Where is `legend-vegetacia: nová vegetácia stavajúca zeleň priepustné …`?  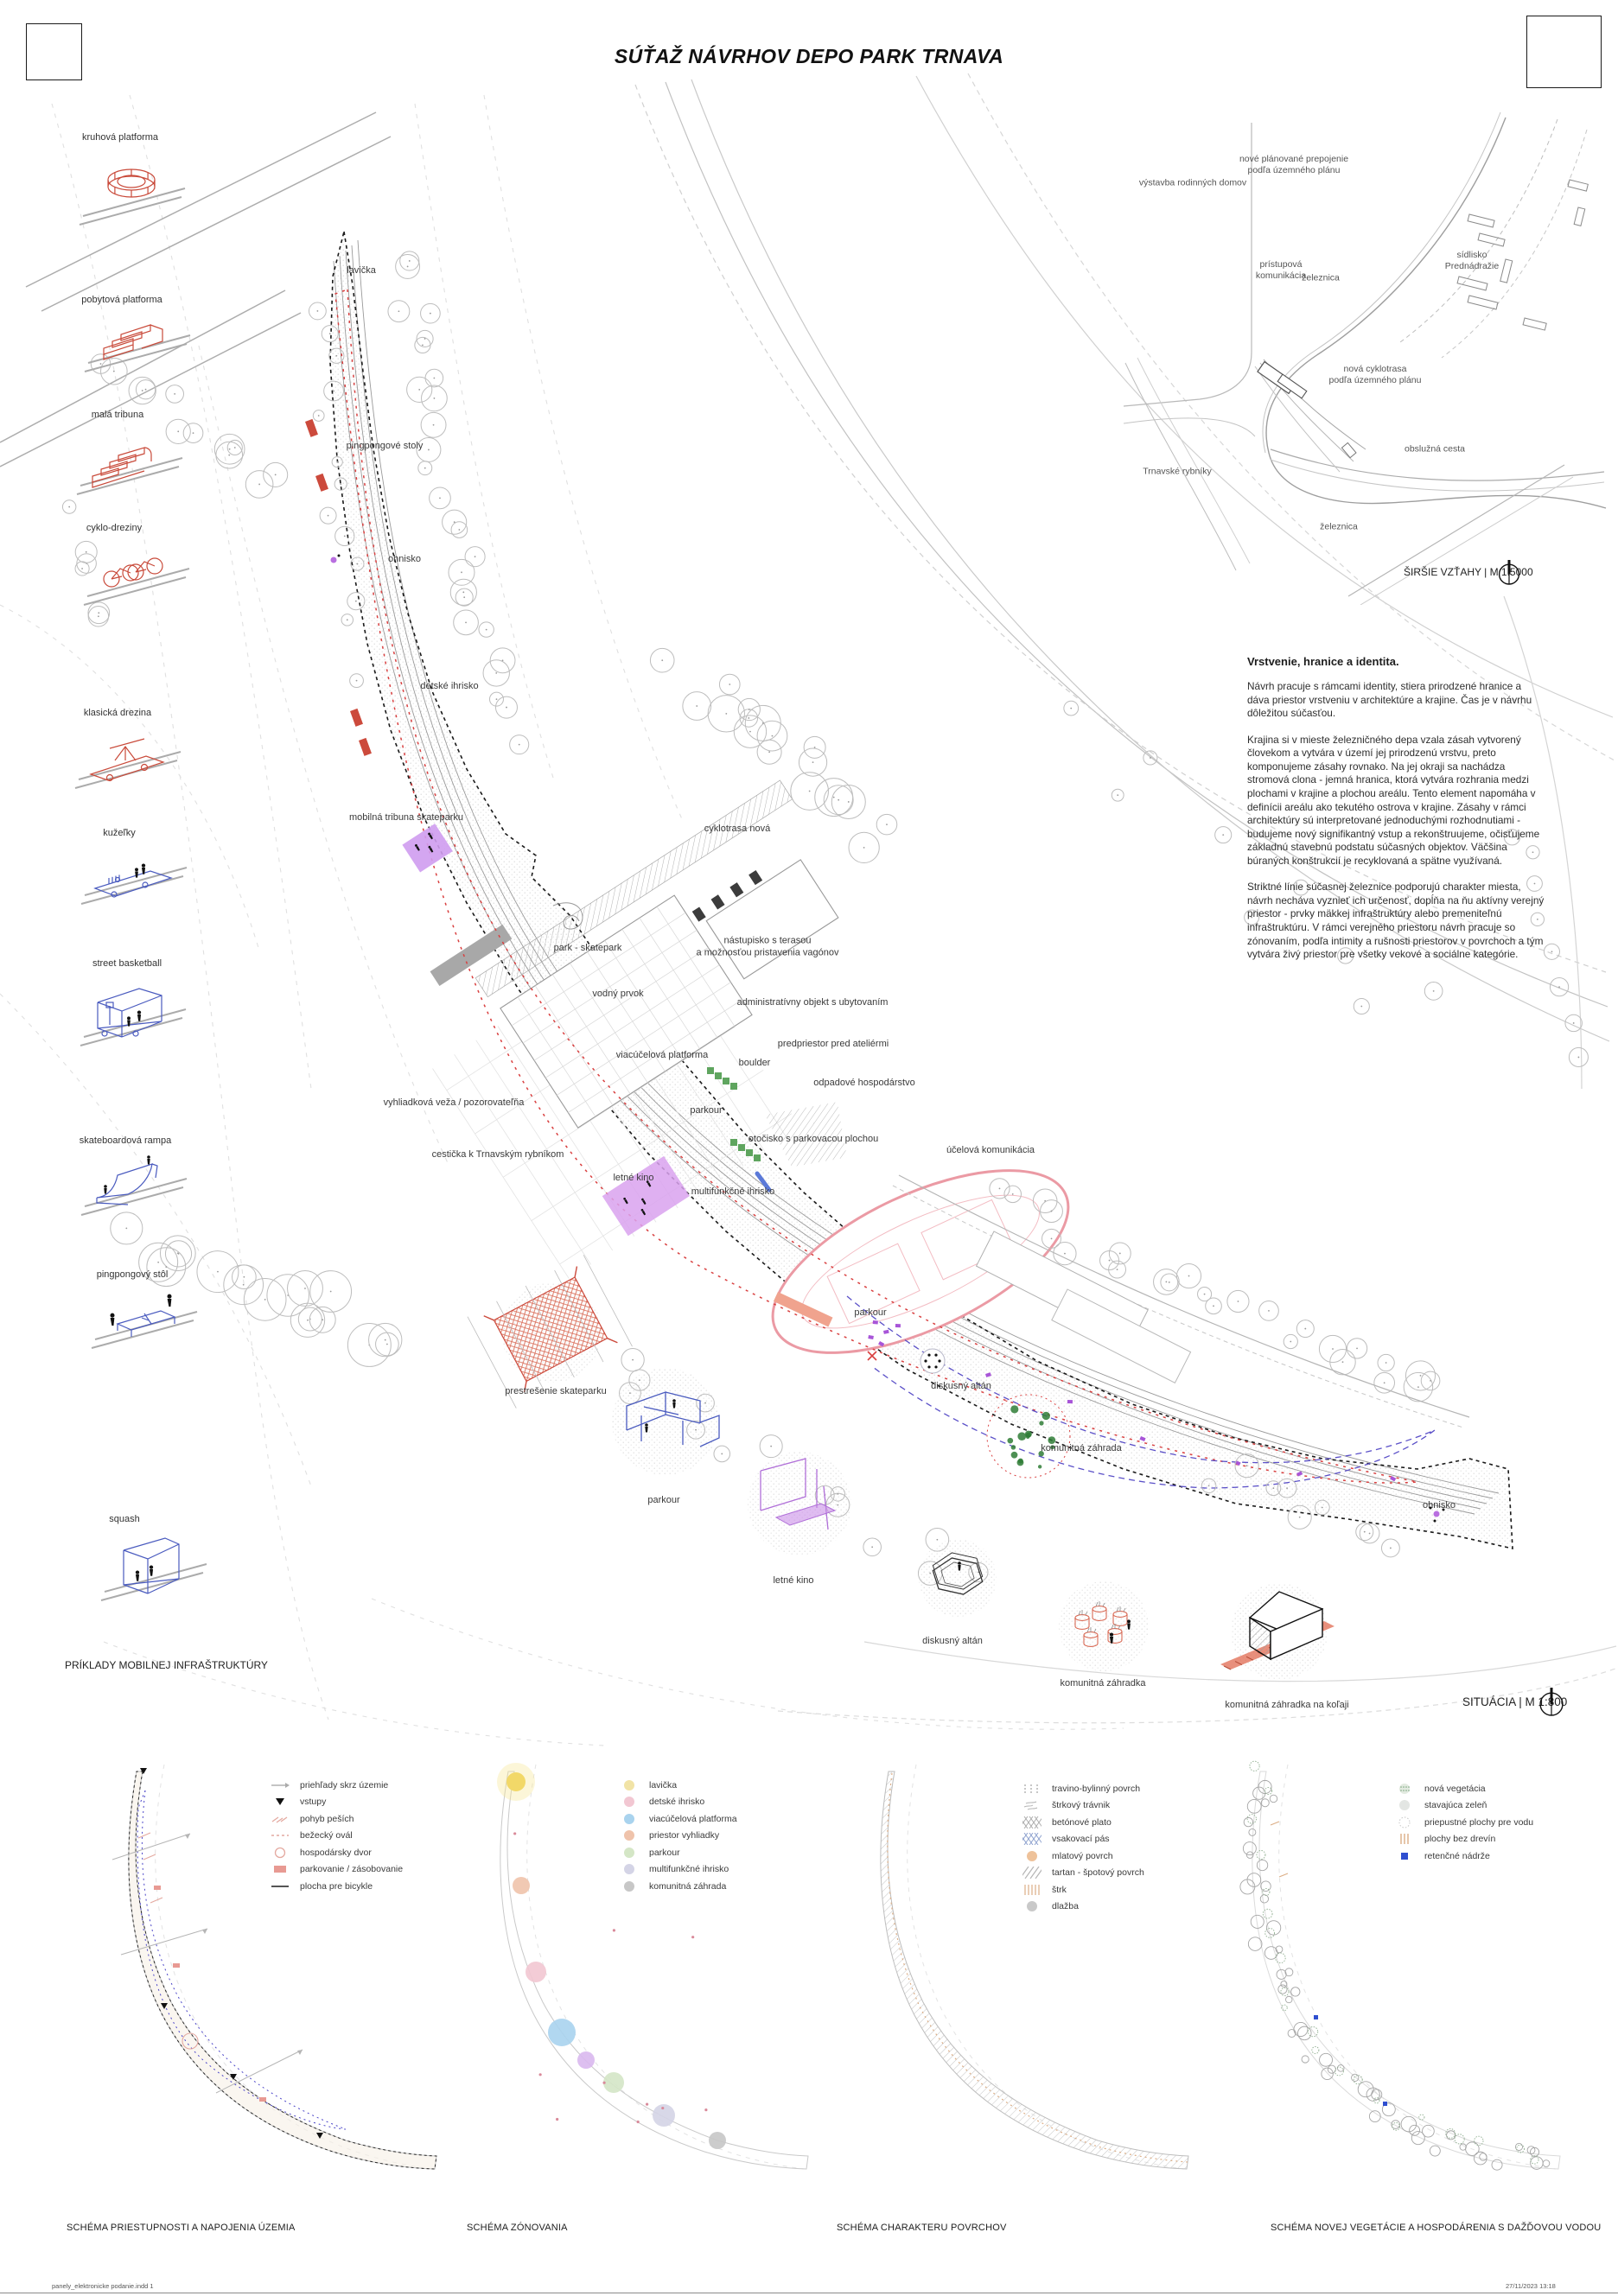
legend-vegetacia: nová vegetácia stavajúca zeleň priepustné … is located at coordinates (1464, 1822).